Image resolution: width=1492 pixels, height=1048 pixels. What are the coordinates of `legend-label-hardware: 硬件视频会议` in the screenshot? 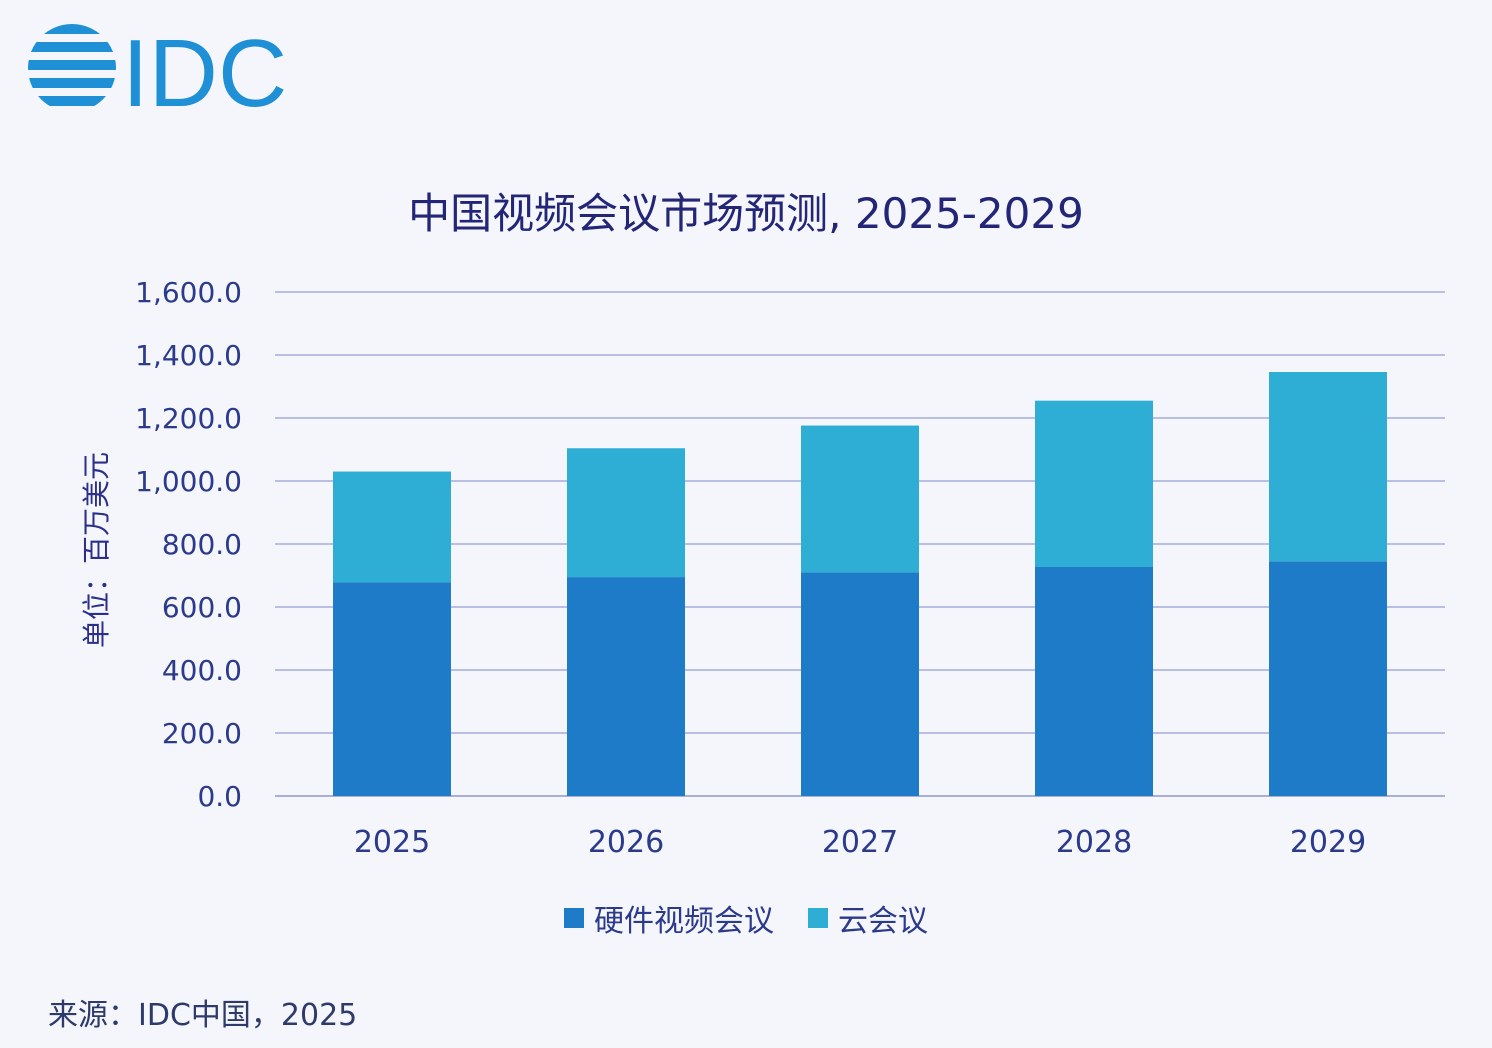 It's located at (684, 921).